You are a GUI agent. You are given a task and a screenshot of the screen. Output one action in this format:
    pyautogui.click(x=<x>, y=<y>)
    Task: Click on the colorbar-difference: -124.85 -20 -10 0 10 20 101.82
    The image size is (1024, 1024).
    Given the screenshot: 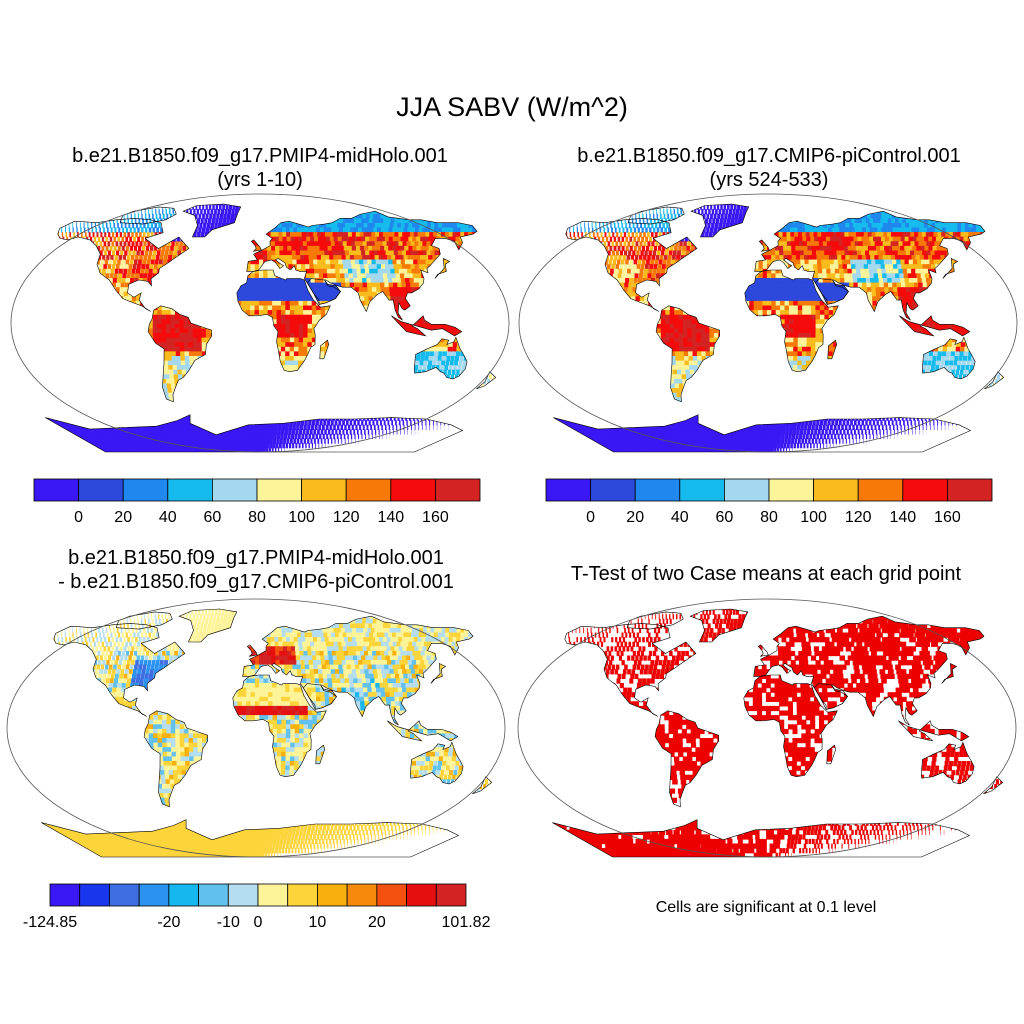 What is the action you would take?
    pyautogui.click(x=257, y=907)
    